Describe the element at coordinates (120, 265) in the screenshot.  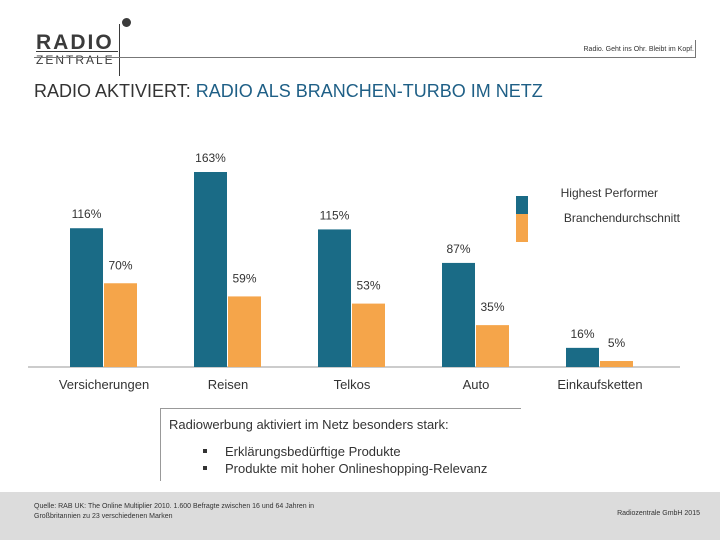
I see `data-label: 70%` at that location.